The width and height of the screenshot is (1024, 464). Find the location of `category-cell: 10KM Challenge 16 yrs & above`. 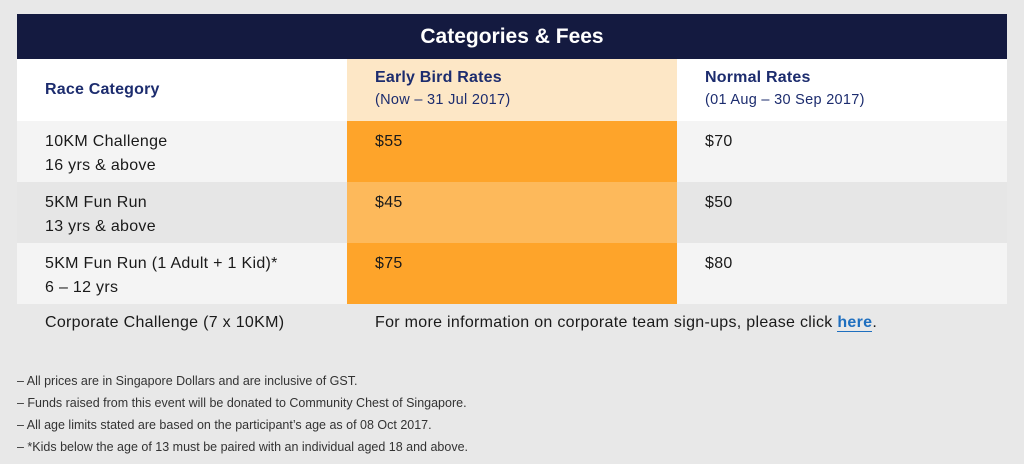

category-cell: 10KM Challenge 16 yrs & above is located at coordinates (182, 151).